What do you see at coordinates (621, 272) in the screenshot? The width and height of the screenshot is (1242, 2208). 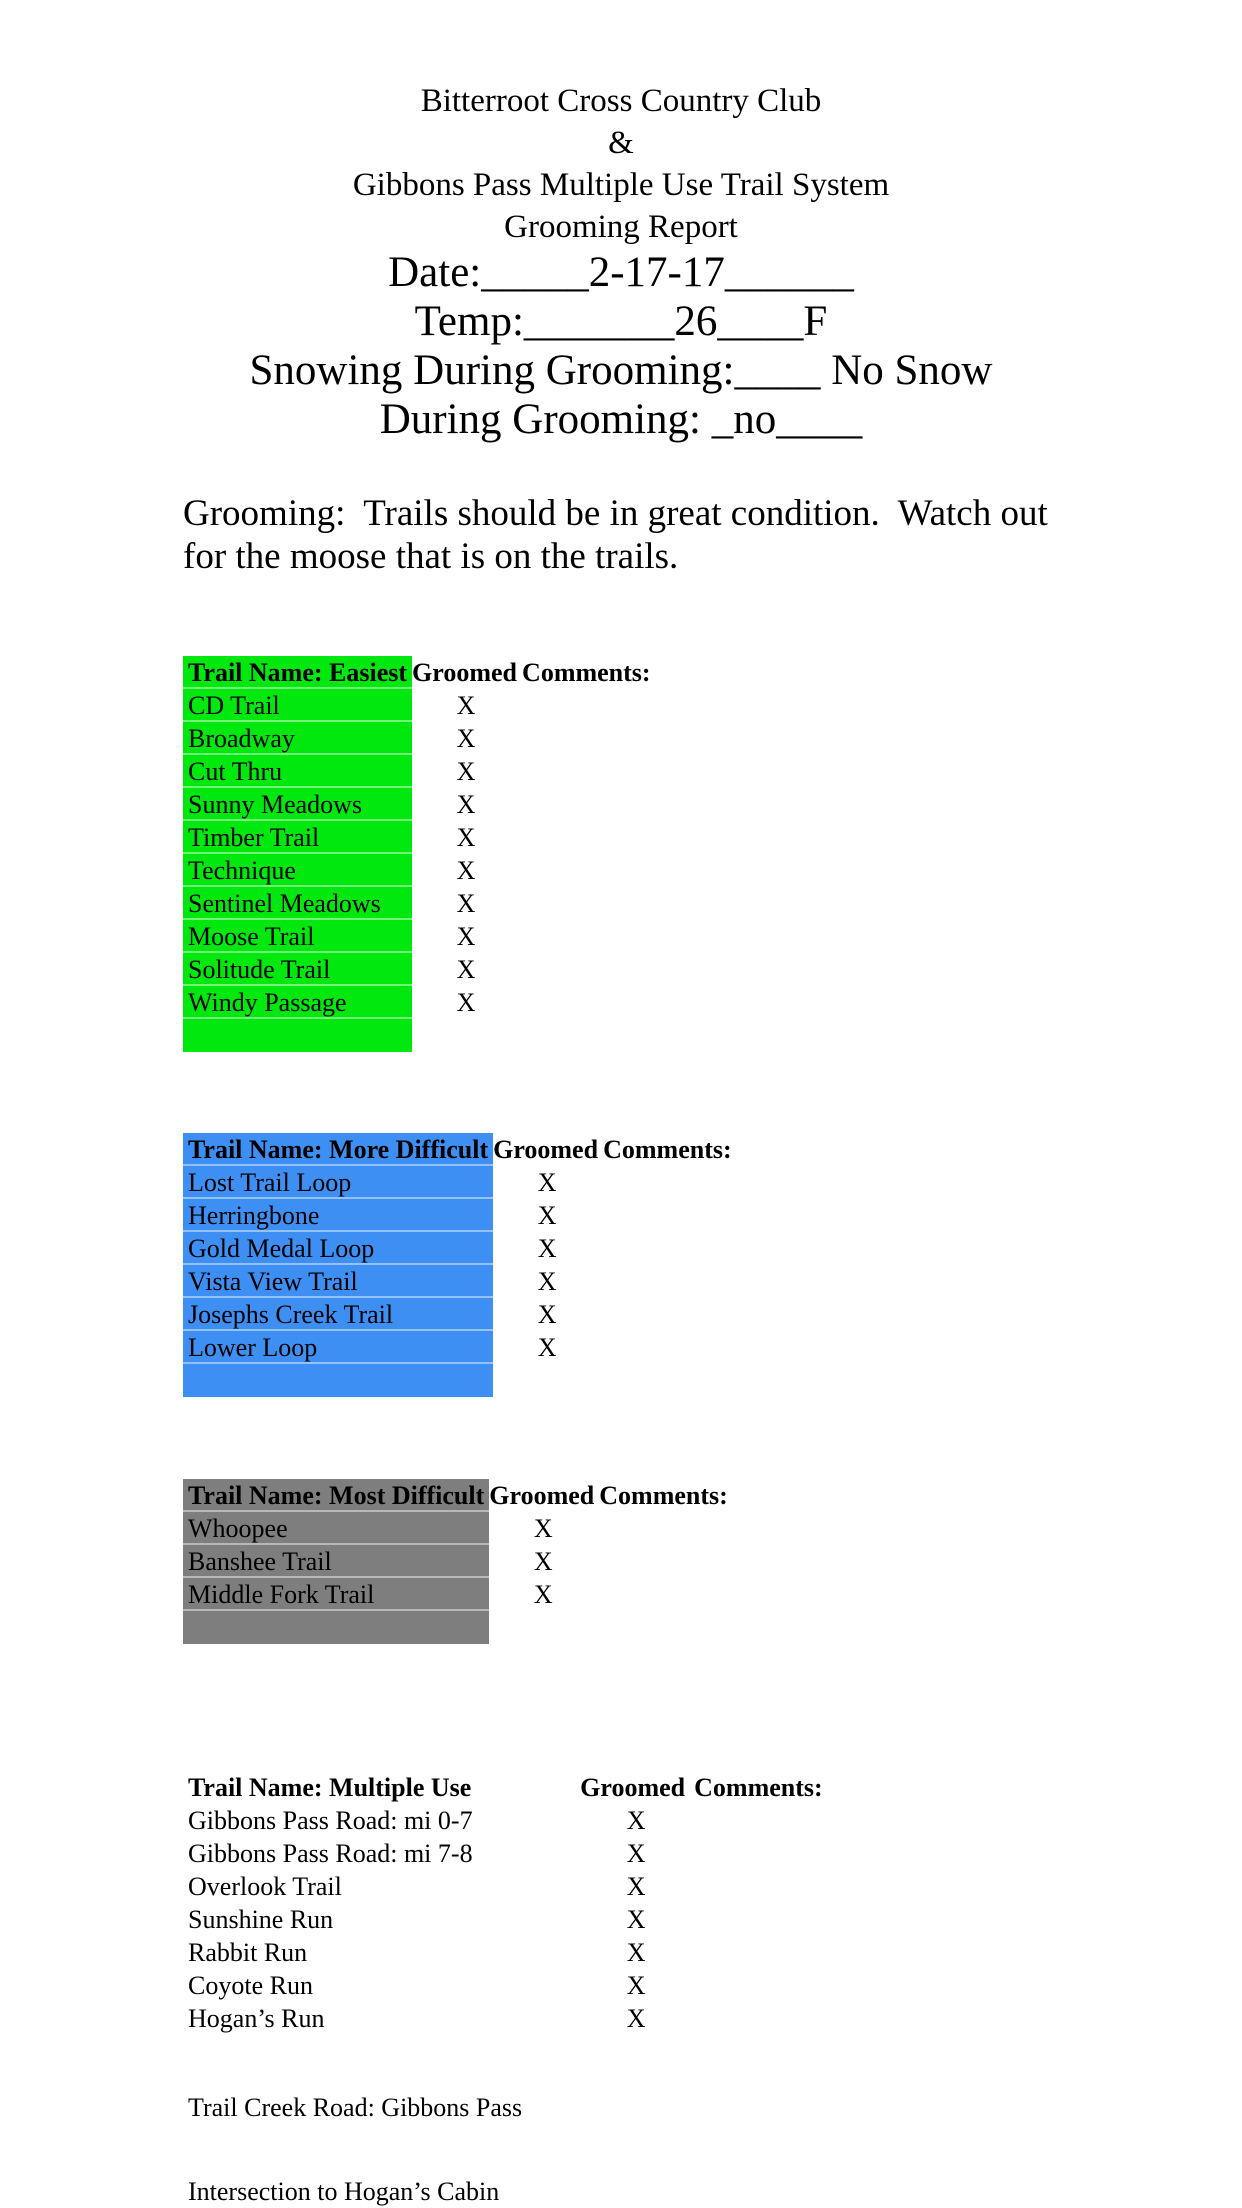 I see `date-field: Date:_____2-17-17______` at bounding box center [621, 272].